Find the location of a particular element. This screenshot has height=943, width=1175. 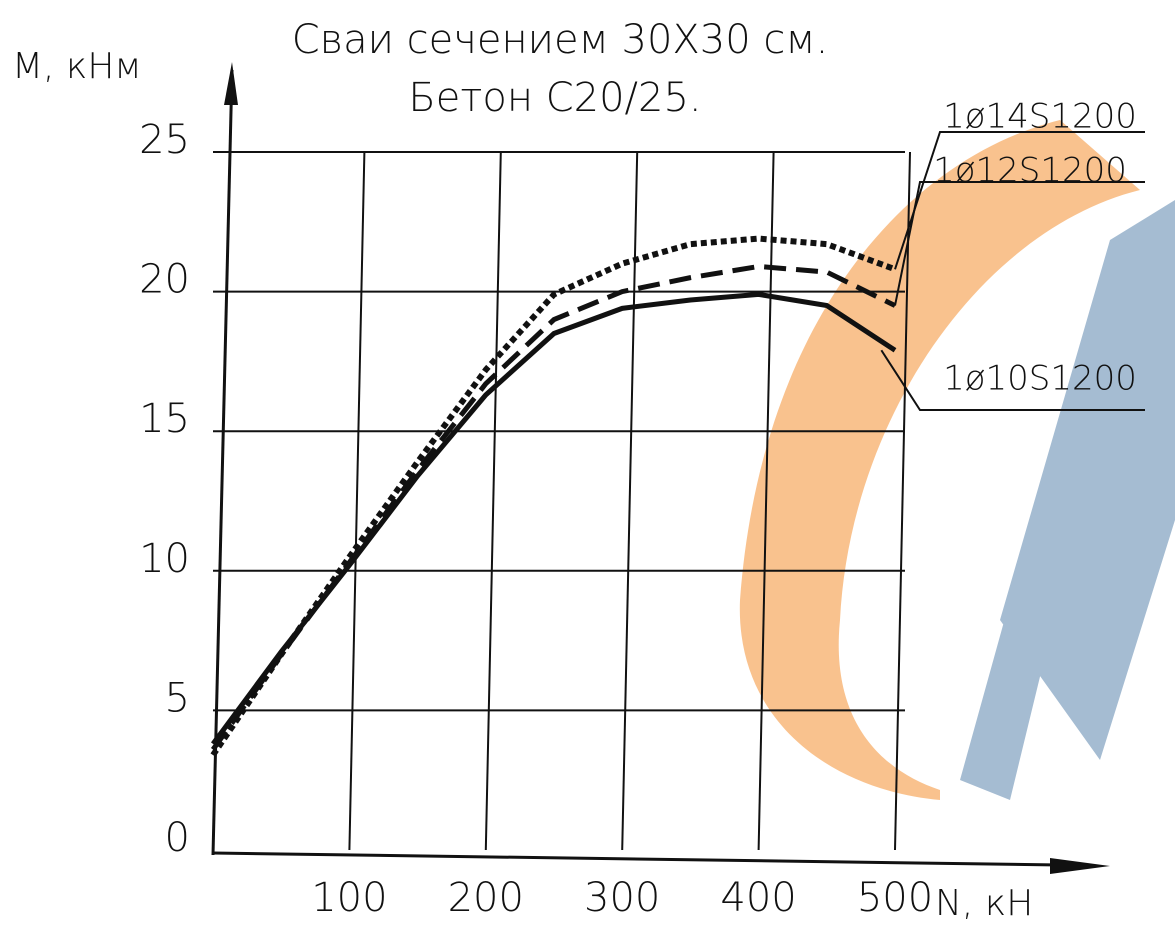

x-tick-label: 500 is located at coordinates (895, 898).